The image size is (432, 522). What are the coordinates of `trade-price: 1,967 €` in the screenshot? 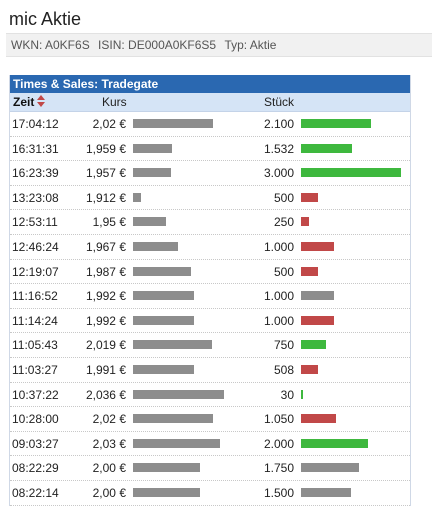 It's located at (105, 246).